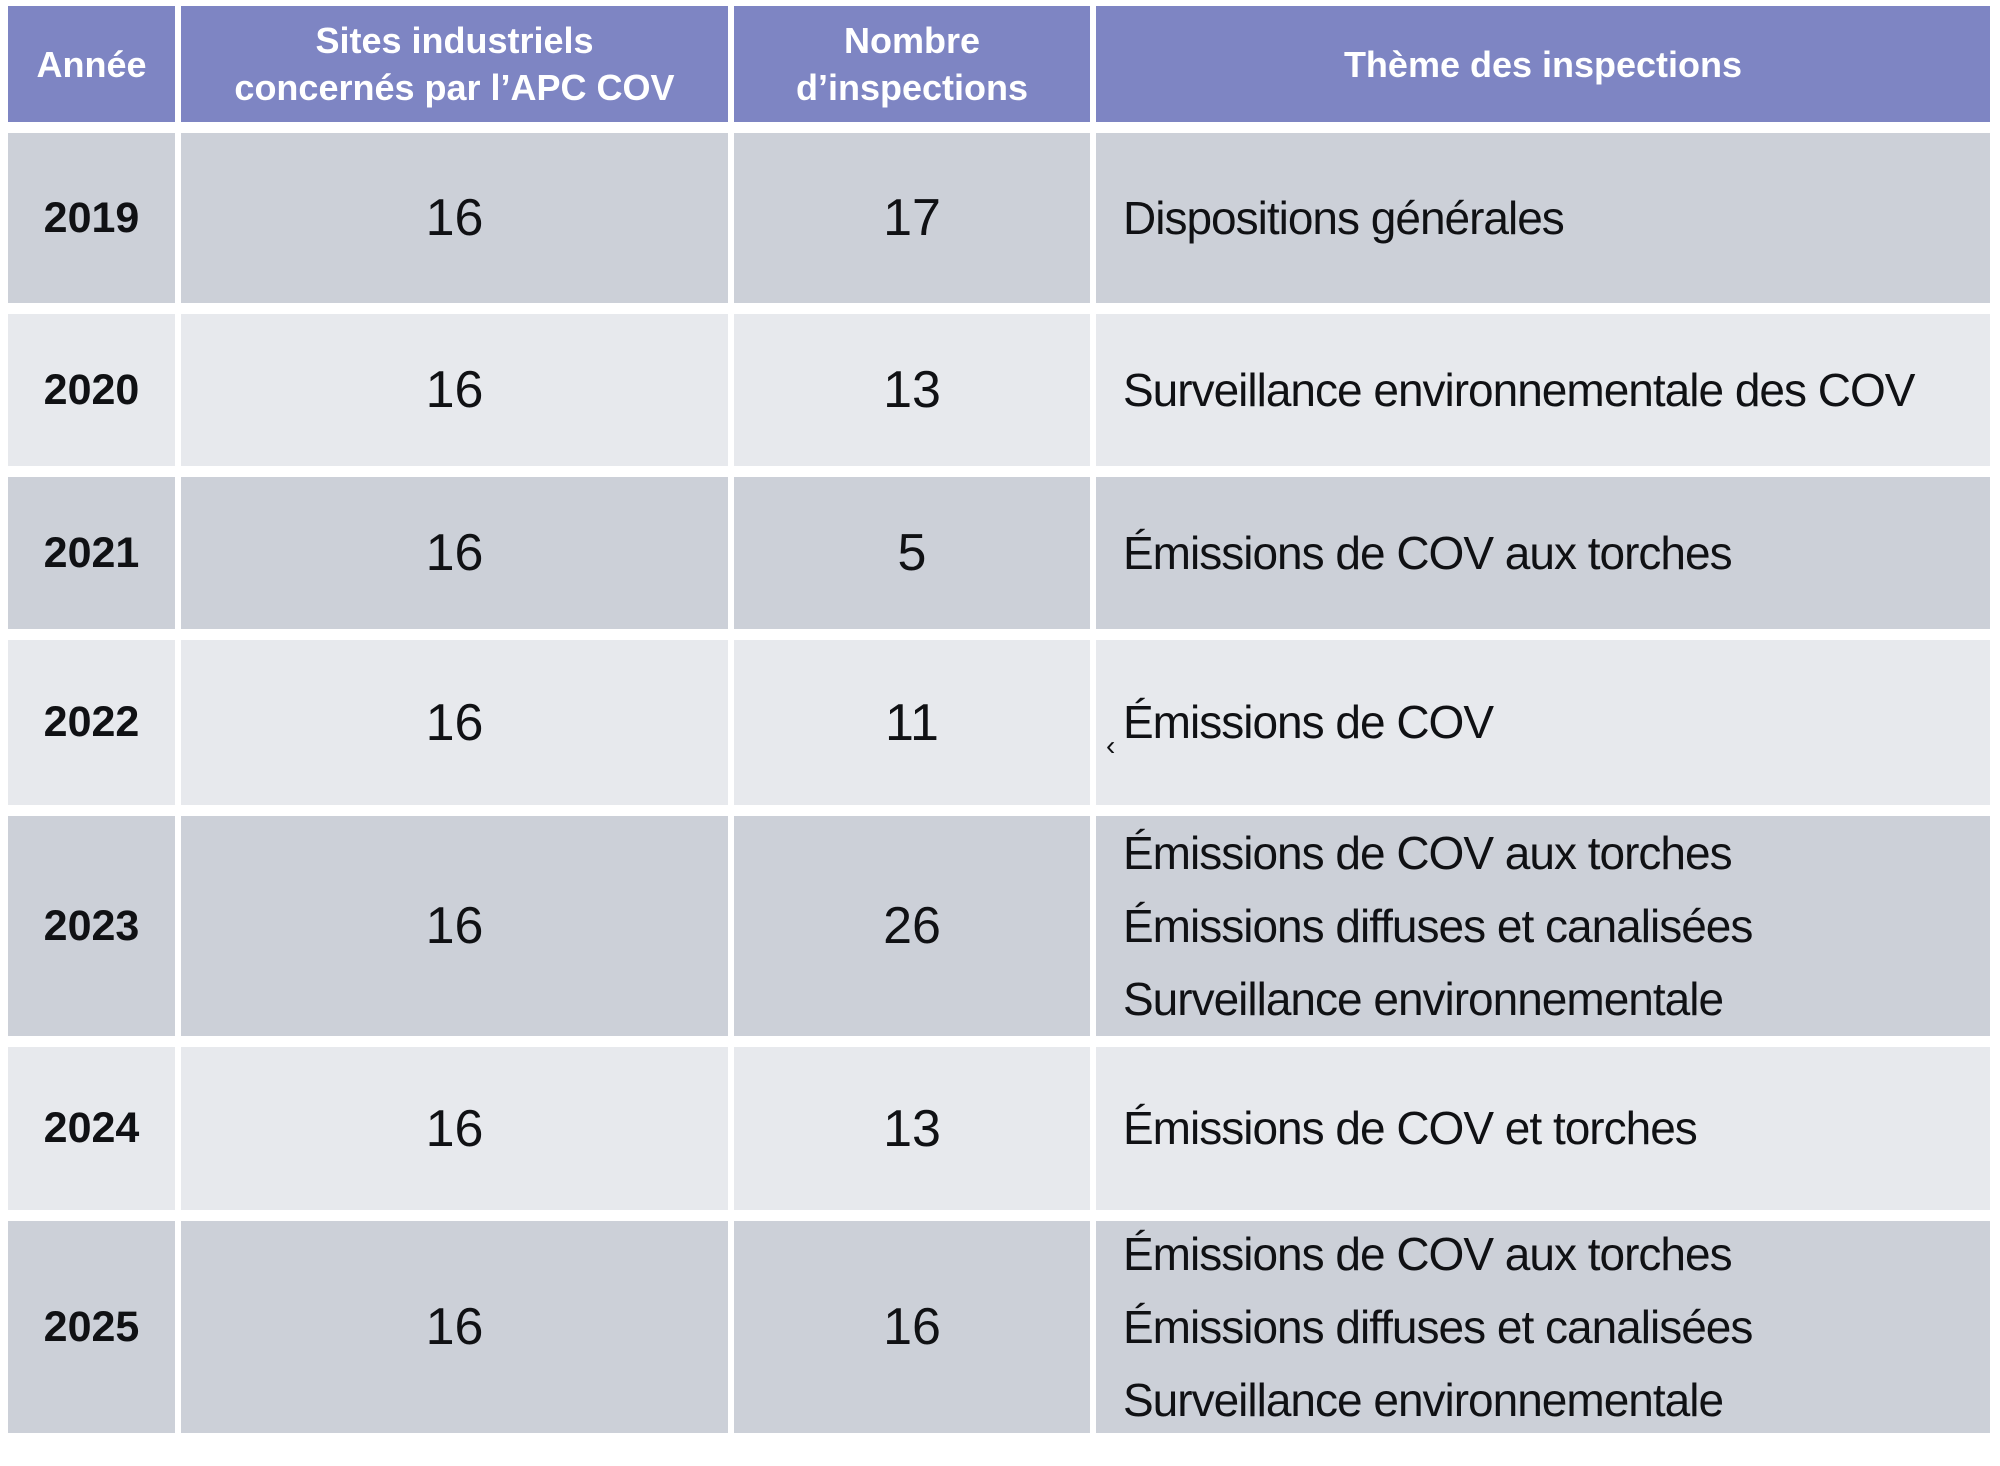 The width and height of the screenshot is (2000, 1466). I want to click on theme-cell: Surveillance environnementale des COV, so click(1543, 390).